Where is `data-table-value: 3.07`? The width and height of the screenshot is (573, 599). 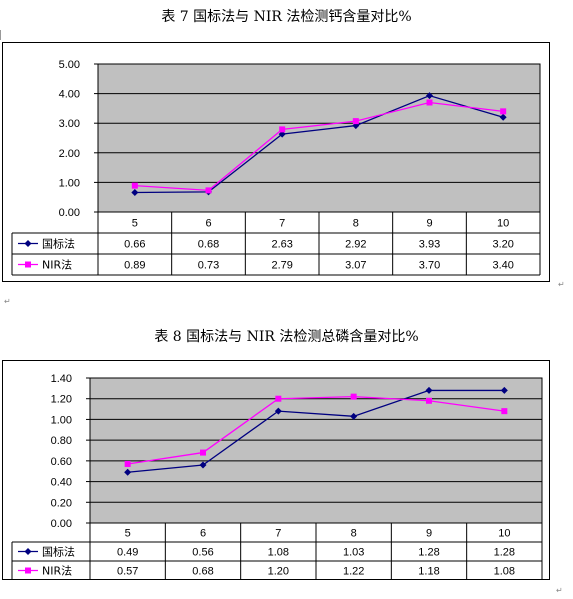
data-table-value: 3.07 is located at coordinates (355, 266).